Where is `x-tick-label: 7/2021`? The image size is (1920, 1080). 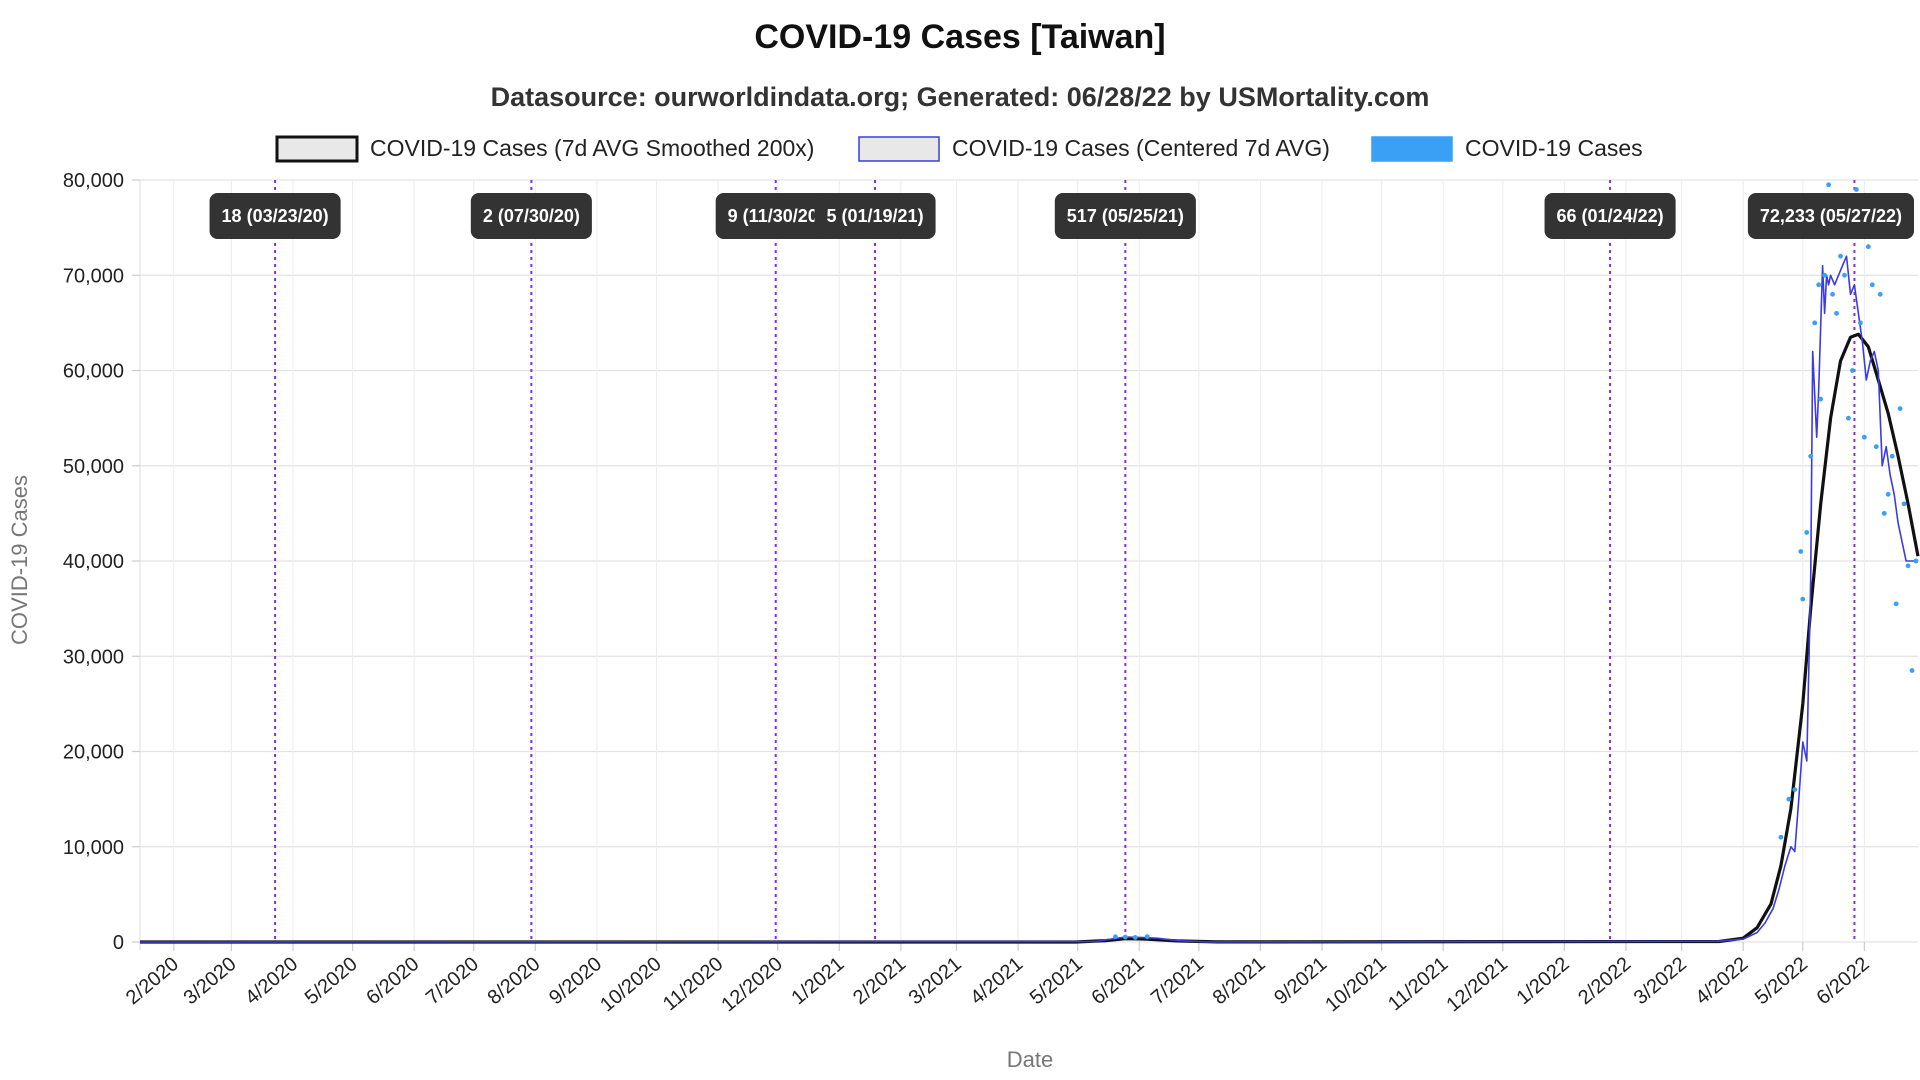 x-tick-label: 7/2021 is located at coordinates (1177, 981).